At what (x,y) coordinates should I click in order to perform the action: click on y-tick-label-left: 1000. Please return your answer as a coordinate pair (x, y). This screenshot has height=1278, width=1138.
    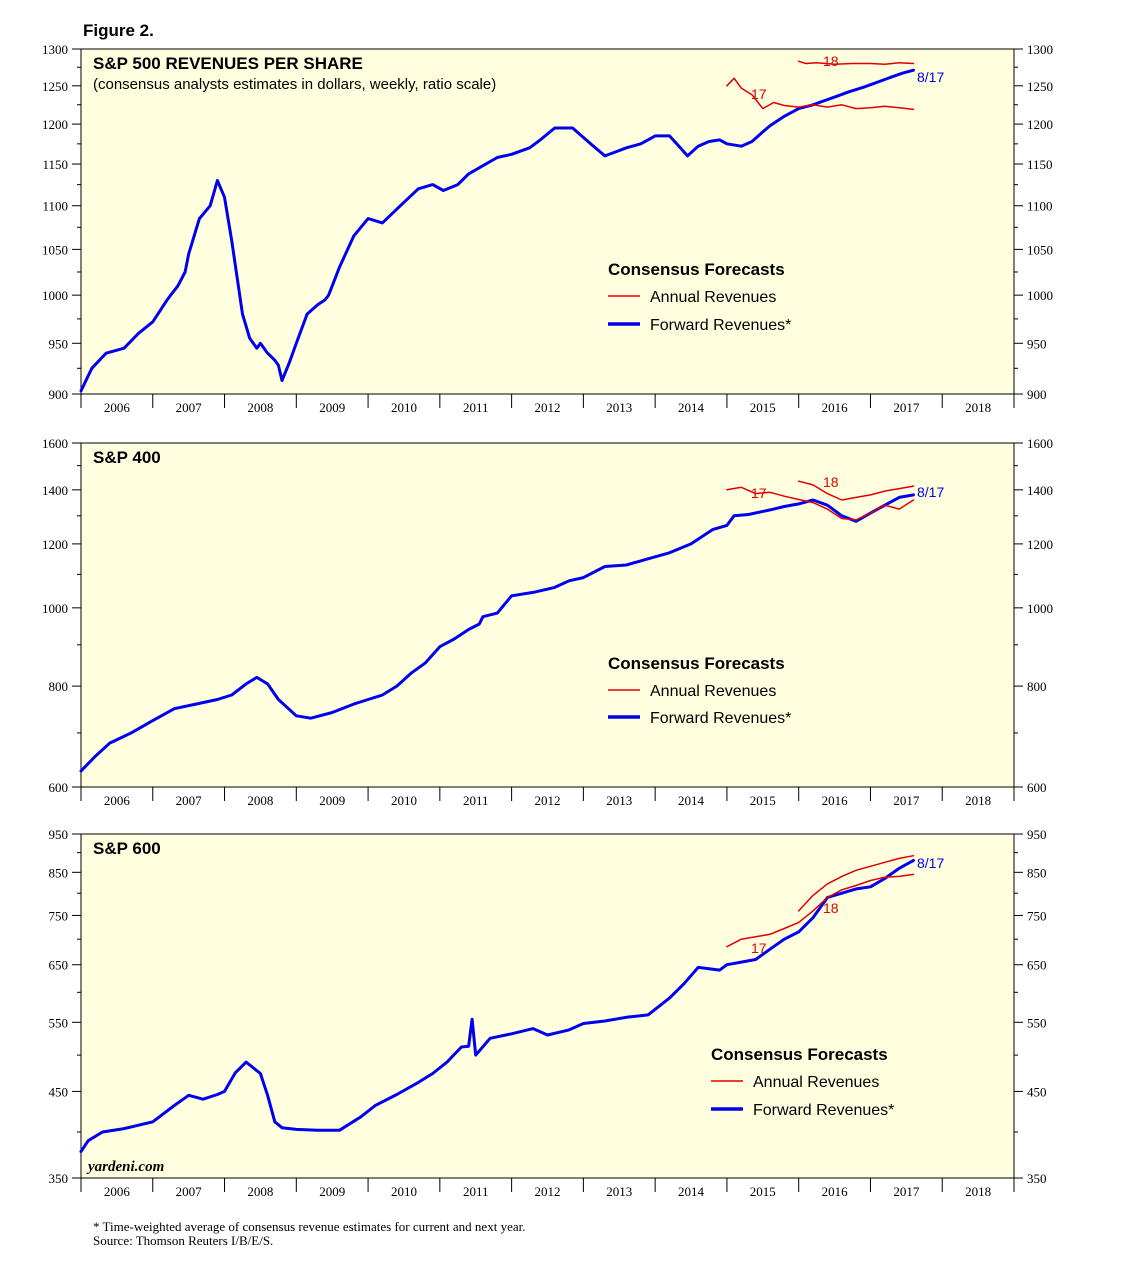
    Looking at the image, I should click on (55, 295).